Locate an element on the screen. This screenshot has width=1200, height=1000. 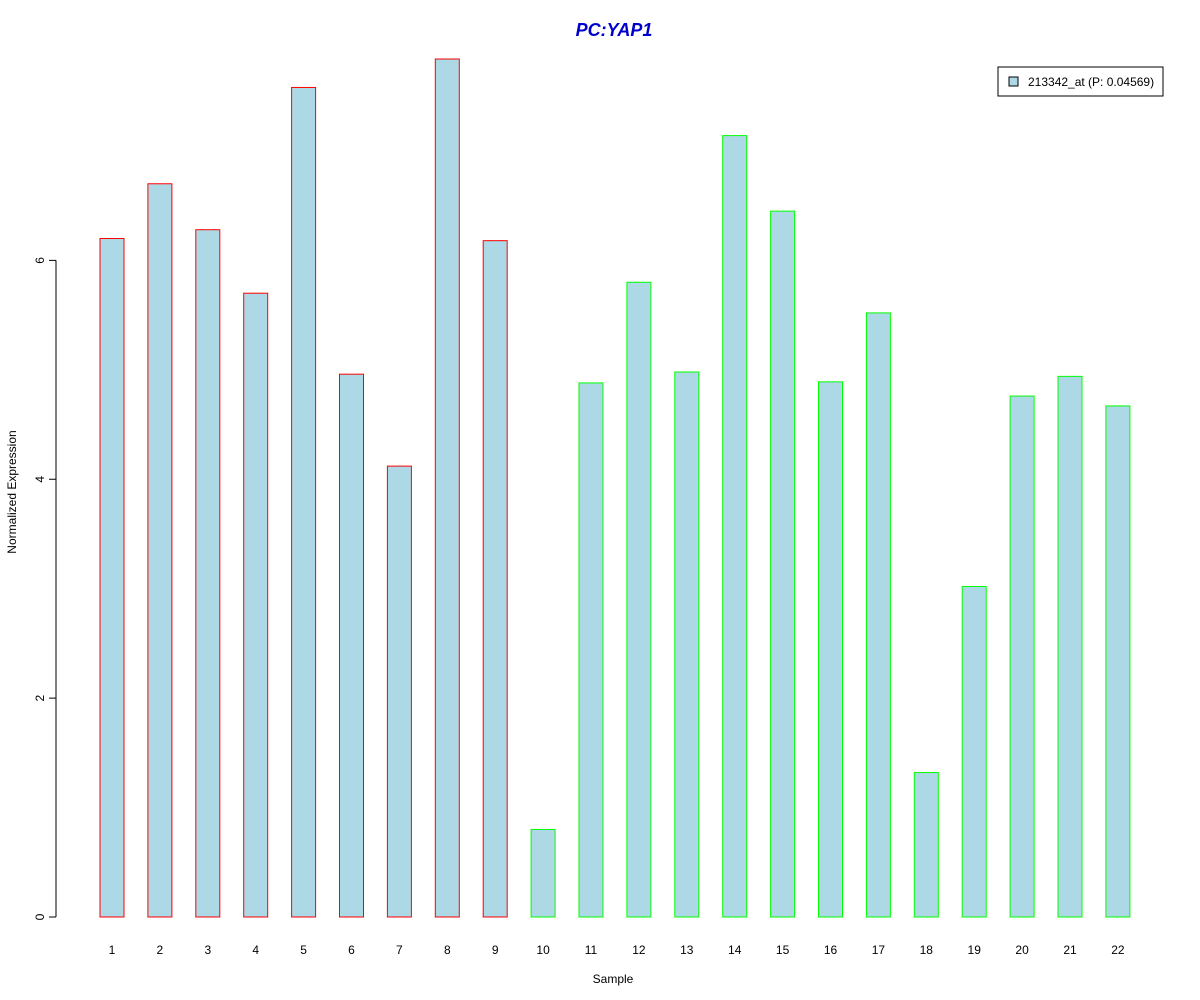
legend-label: 213342_at (P: 0.04569) is located at coordinates (1091, 82).